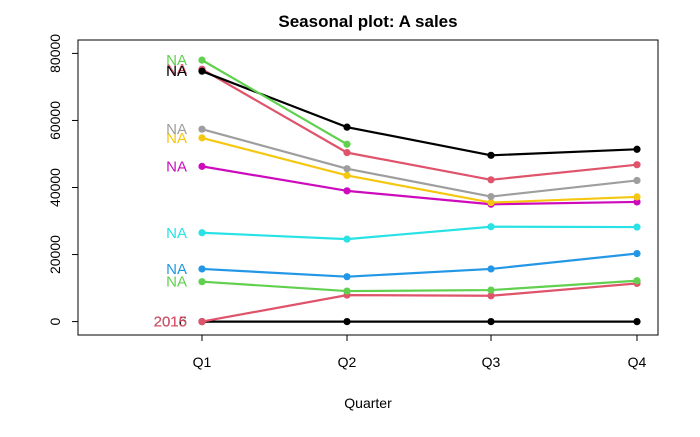 The width and height of the screenshot is (700, 437). Describe the element at coordinates (55, 187) in the screenshot. I see `y-tick-label: 40000` at that location.